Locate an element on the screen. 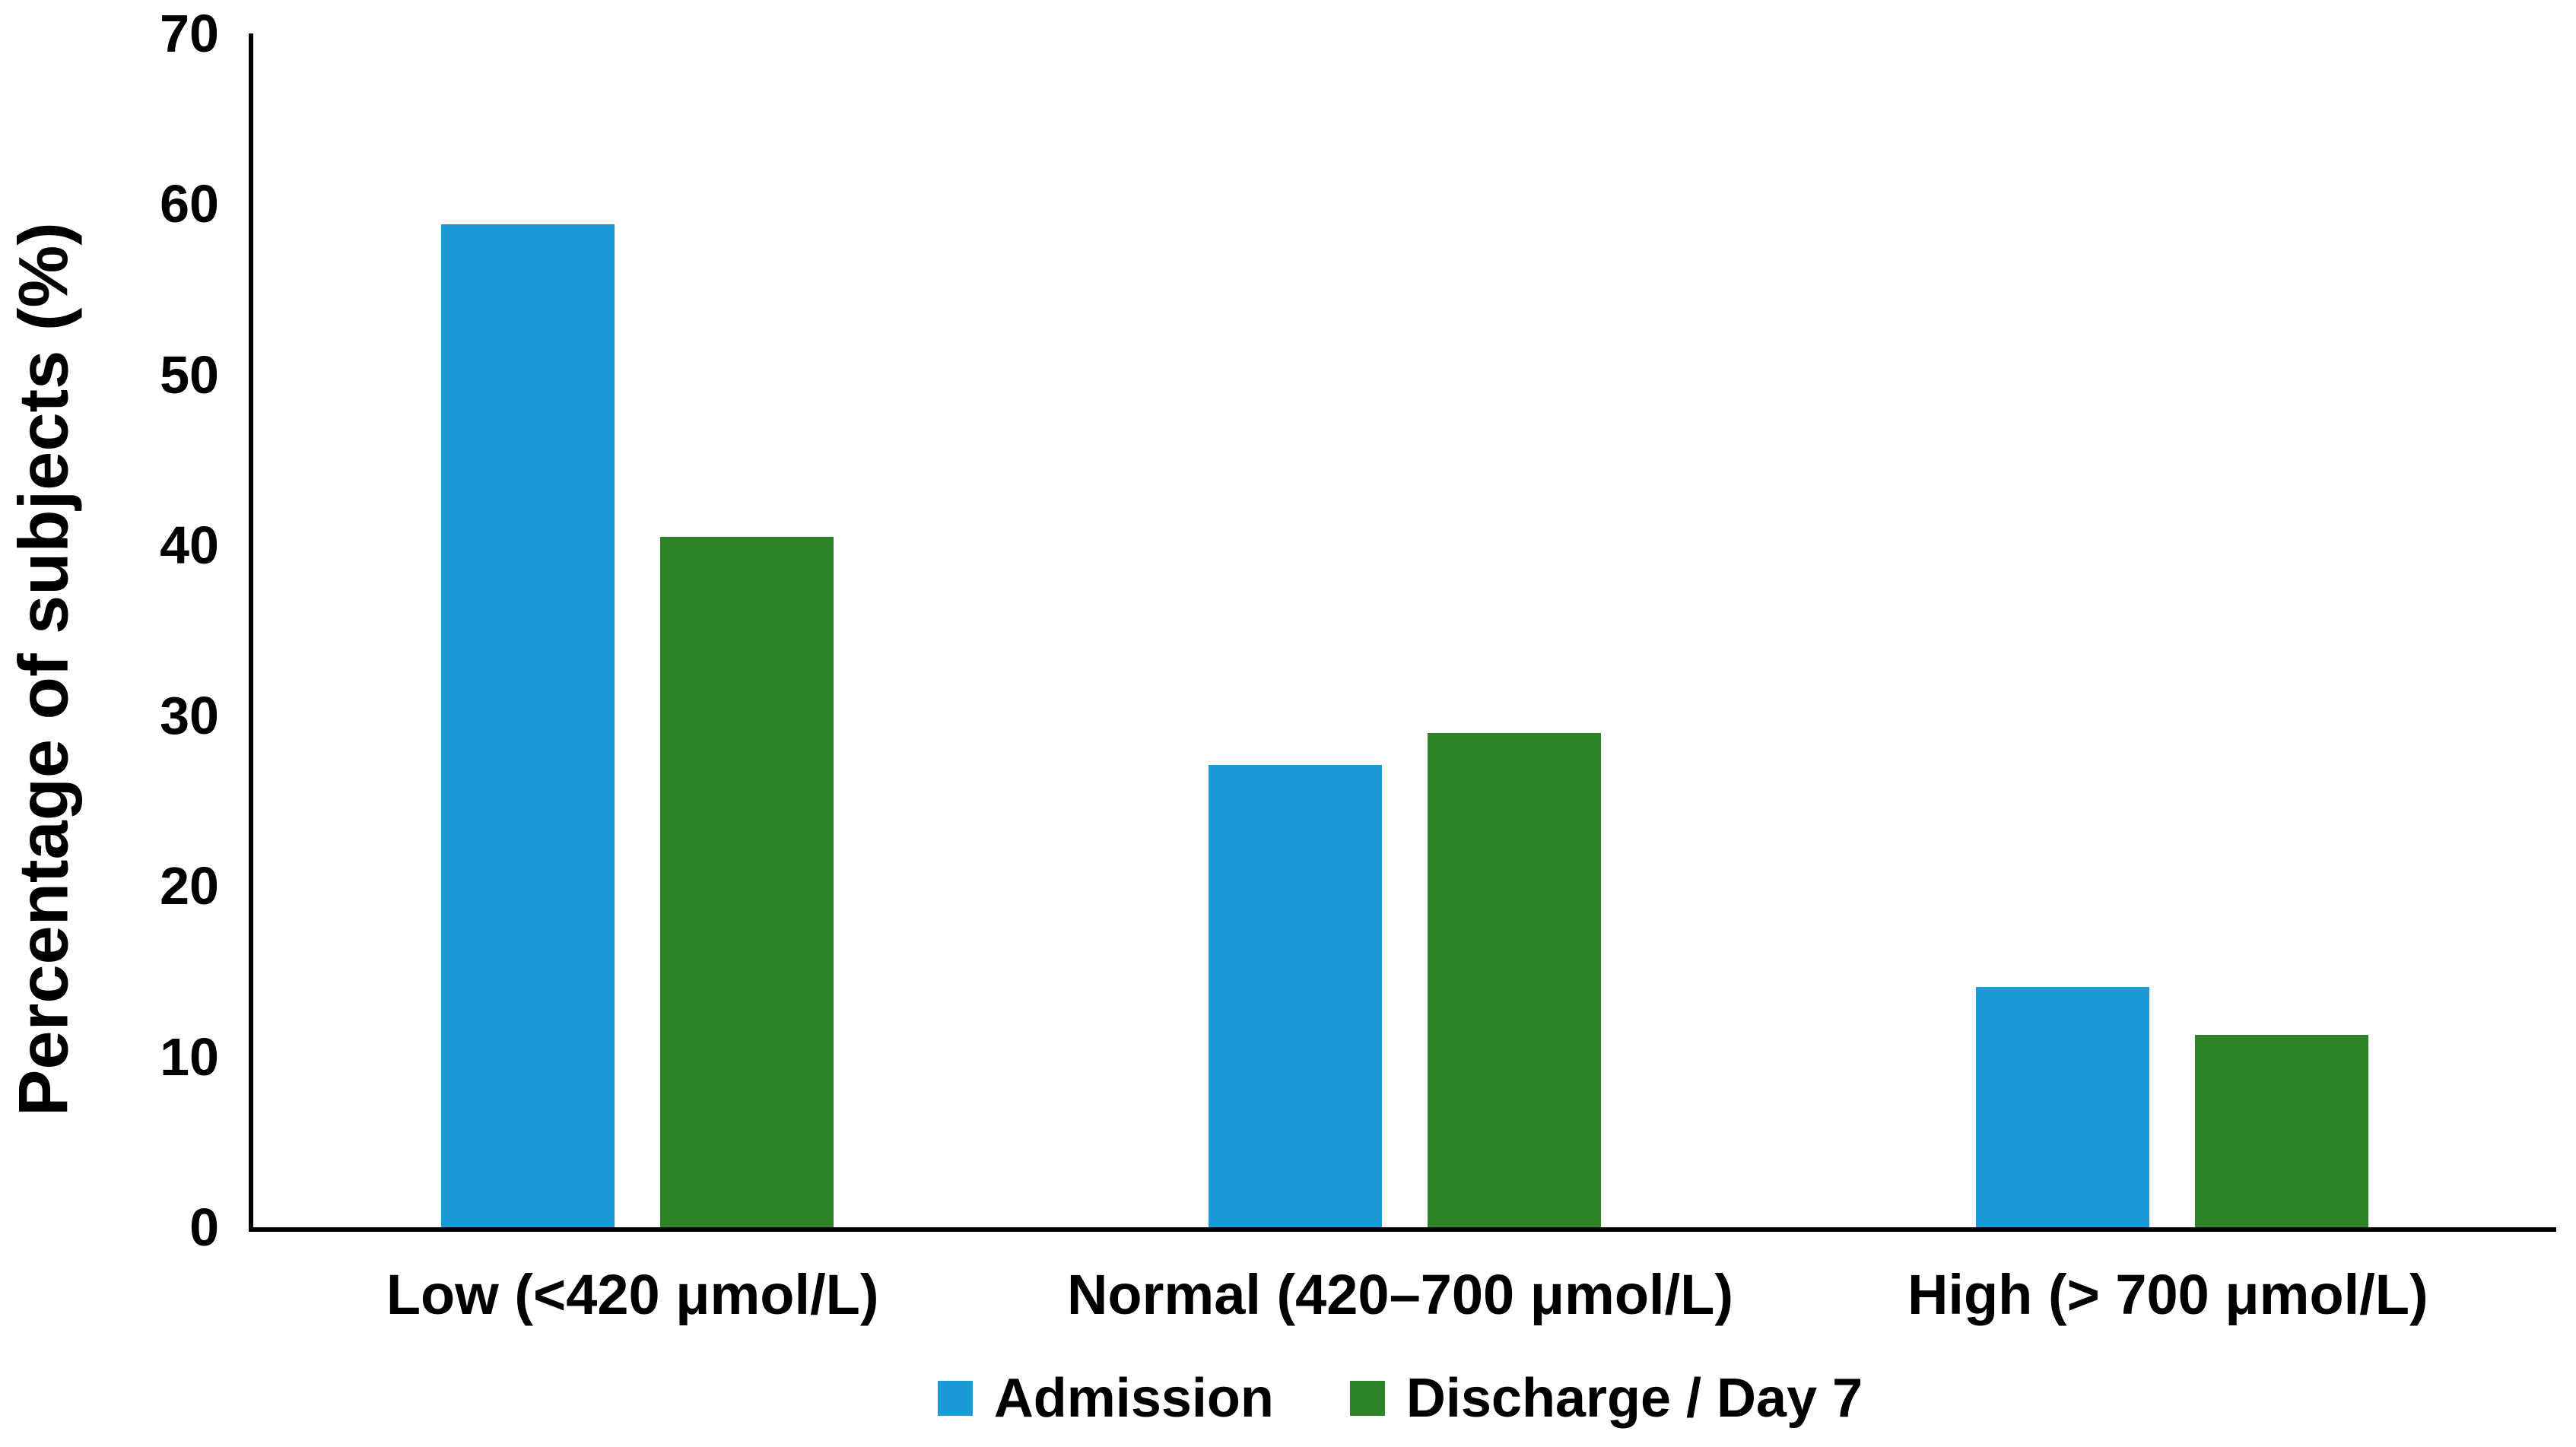 Image resolution: width=2576 pixels, height=1447 pixels. legend-item-admission: Admission is located at coordinates (1105, 1398).